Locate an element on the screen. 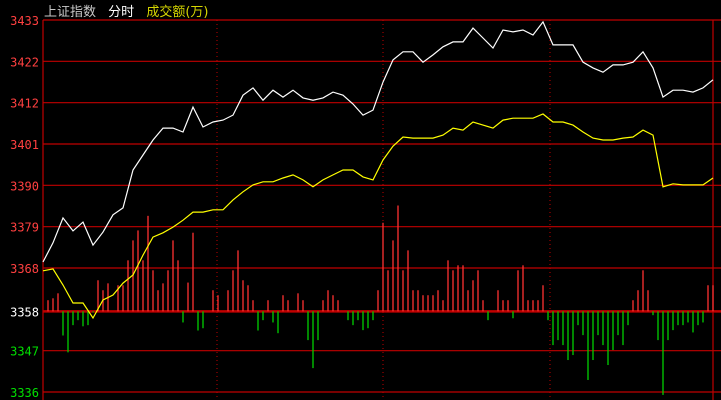 This screenshot has height=400, width=721. volume-label: 成交额(万) is located at coordinates (177, 12).